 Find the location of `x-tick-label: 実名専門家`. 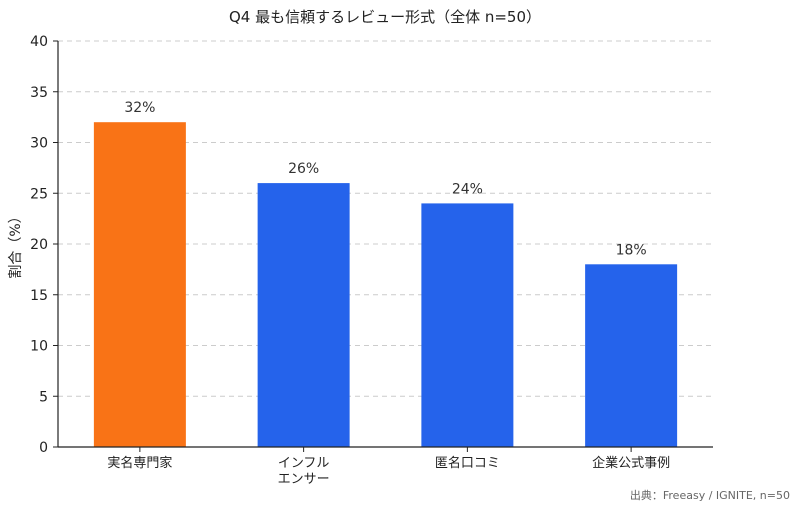

x-tick-label: 実名専門家 is located at coordinates (139, 463).